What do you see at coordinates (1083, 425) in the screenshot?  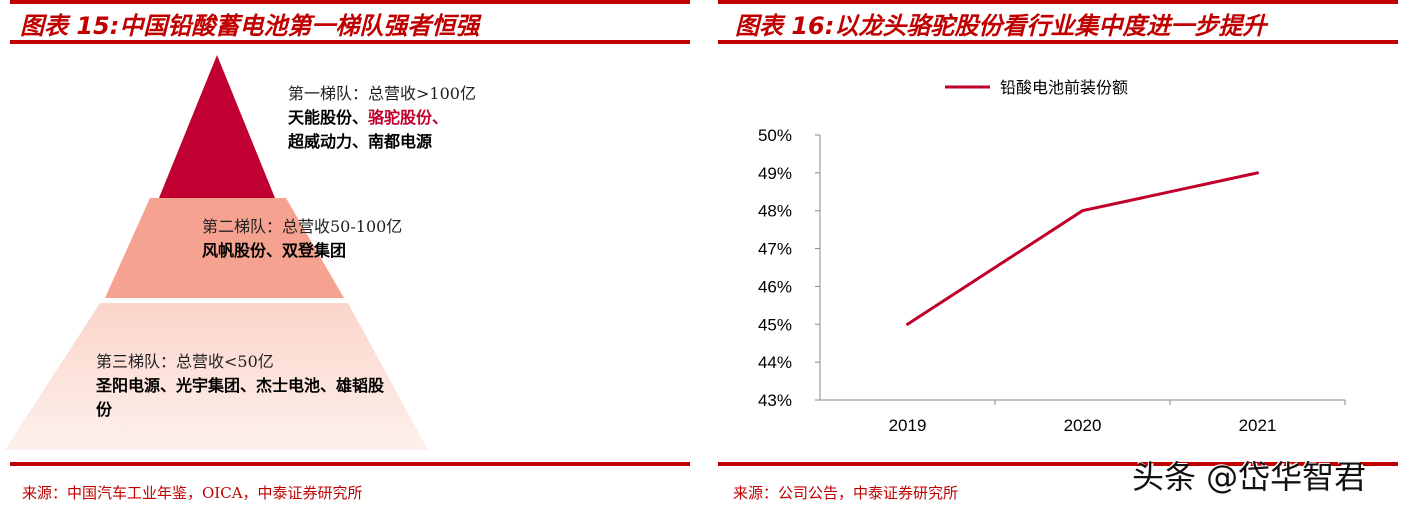 I see `x-tick-label: 2020` at bounding box center [1083, 425].